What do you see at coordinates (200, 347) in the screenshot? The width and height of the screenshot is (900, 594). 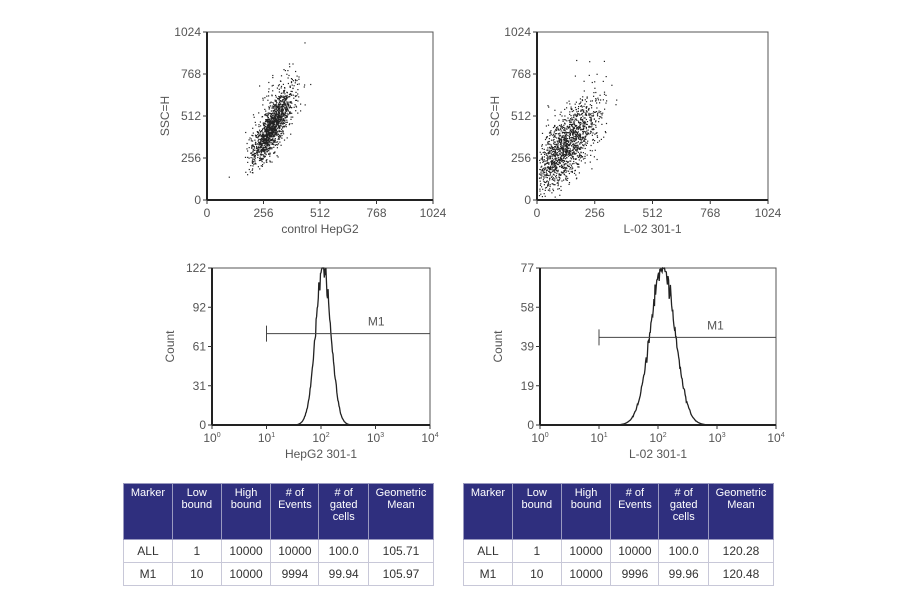 I see `y-tick-label: 61` at bounding box center [200, 347].